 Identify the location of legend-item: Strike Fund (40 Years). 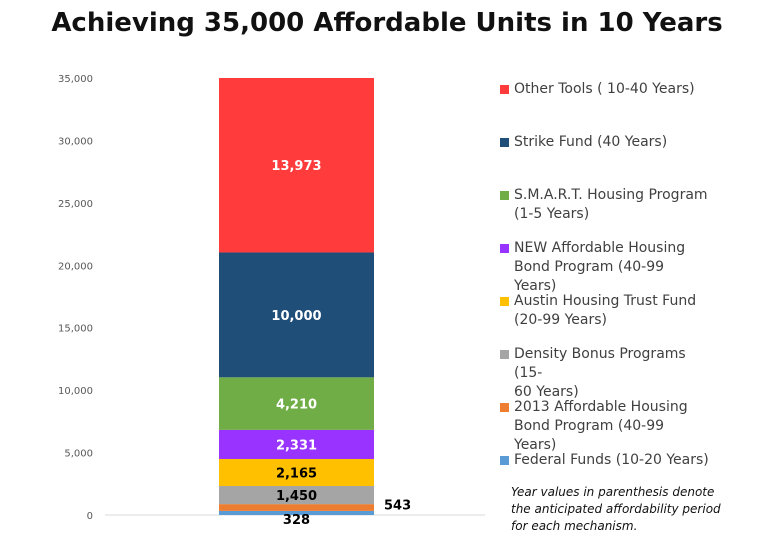
(635, 142).